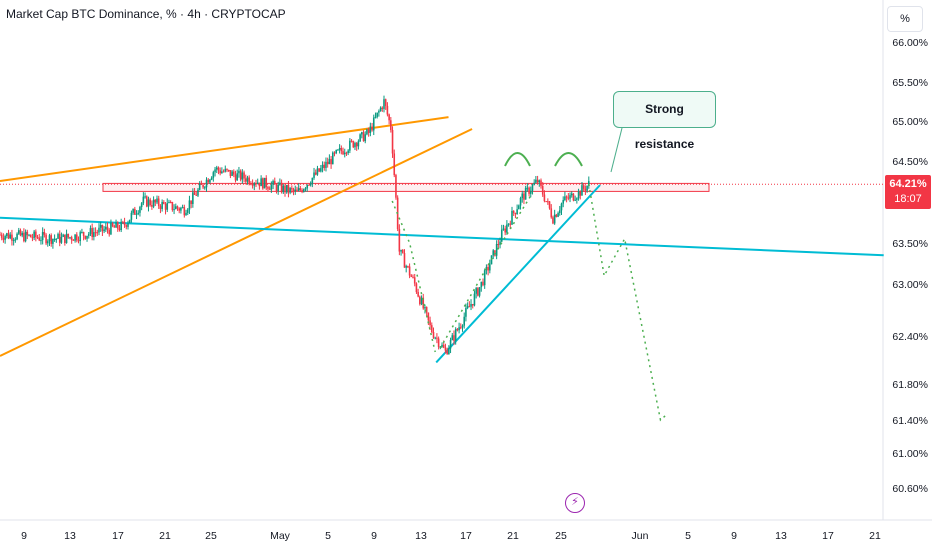 This screenshot has height=550, width=932. I want to click on lightning-icon: ⚡, so click(575, 503).